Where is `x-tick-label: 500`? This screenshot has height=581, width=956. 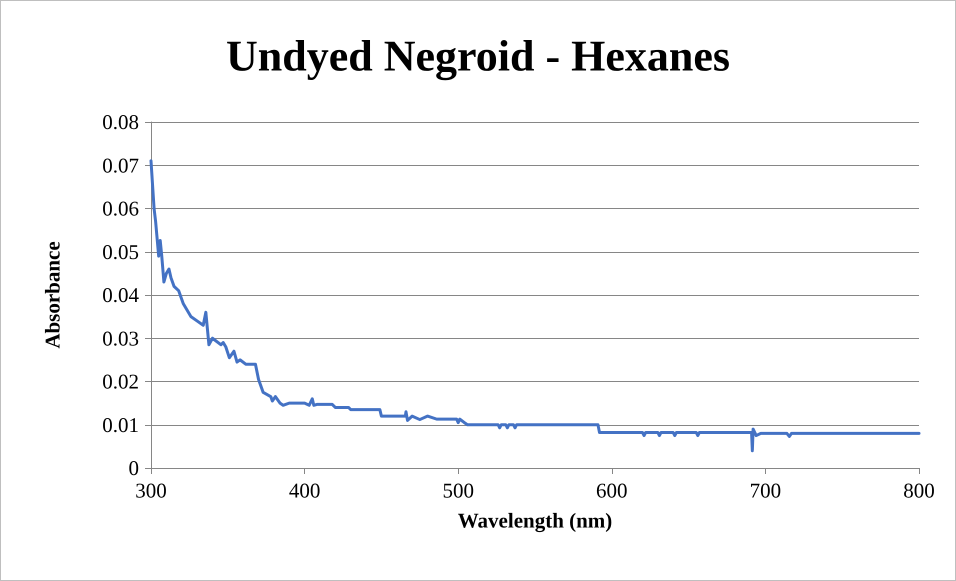 x-tick-label: 500 is located at coordinates (458, 490).